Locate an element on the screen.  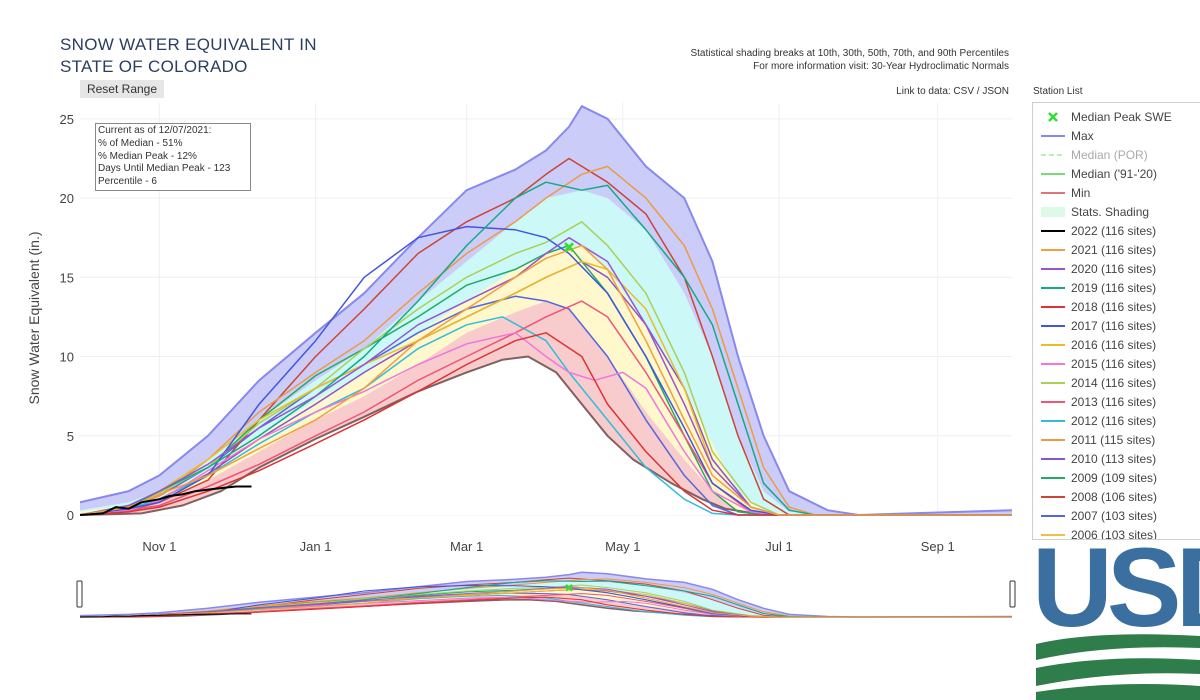
legend-label: Median ('91-'20) is located at coordinates (1114, 174).